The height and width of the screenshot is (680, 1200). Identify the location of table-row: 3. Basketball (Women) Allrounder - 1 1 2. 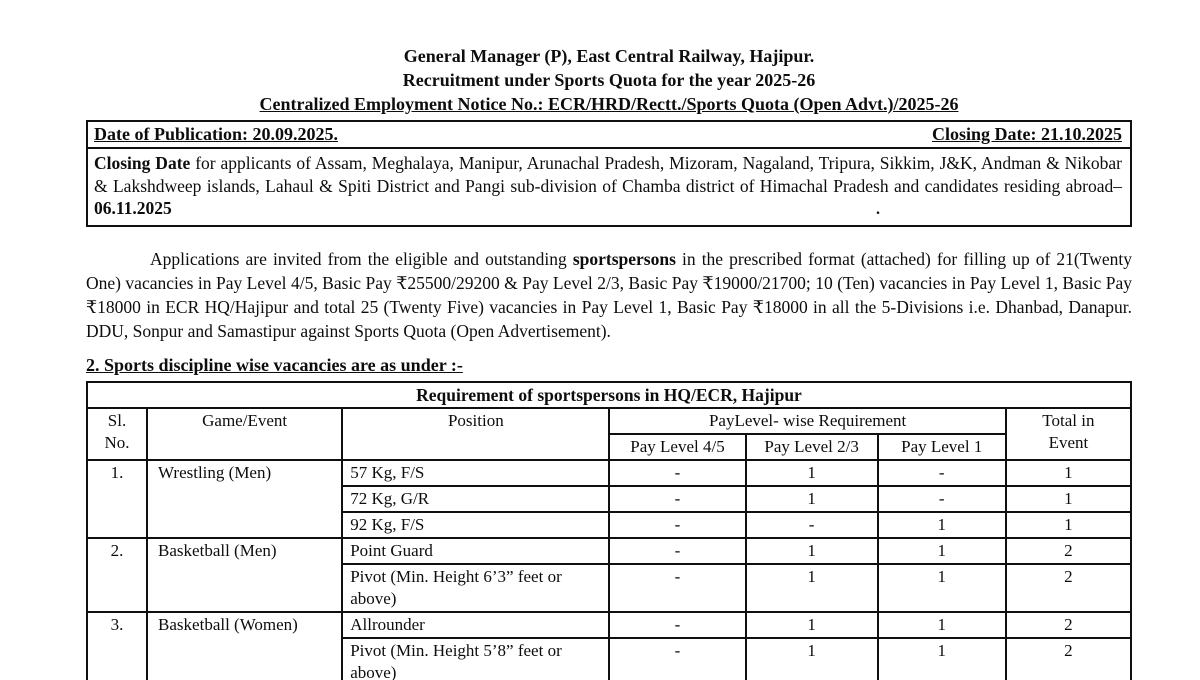
(609, 645).